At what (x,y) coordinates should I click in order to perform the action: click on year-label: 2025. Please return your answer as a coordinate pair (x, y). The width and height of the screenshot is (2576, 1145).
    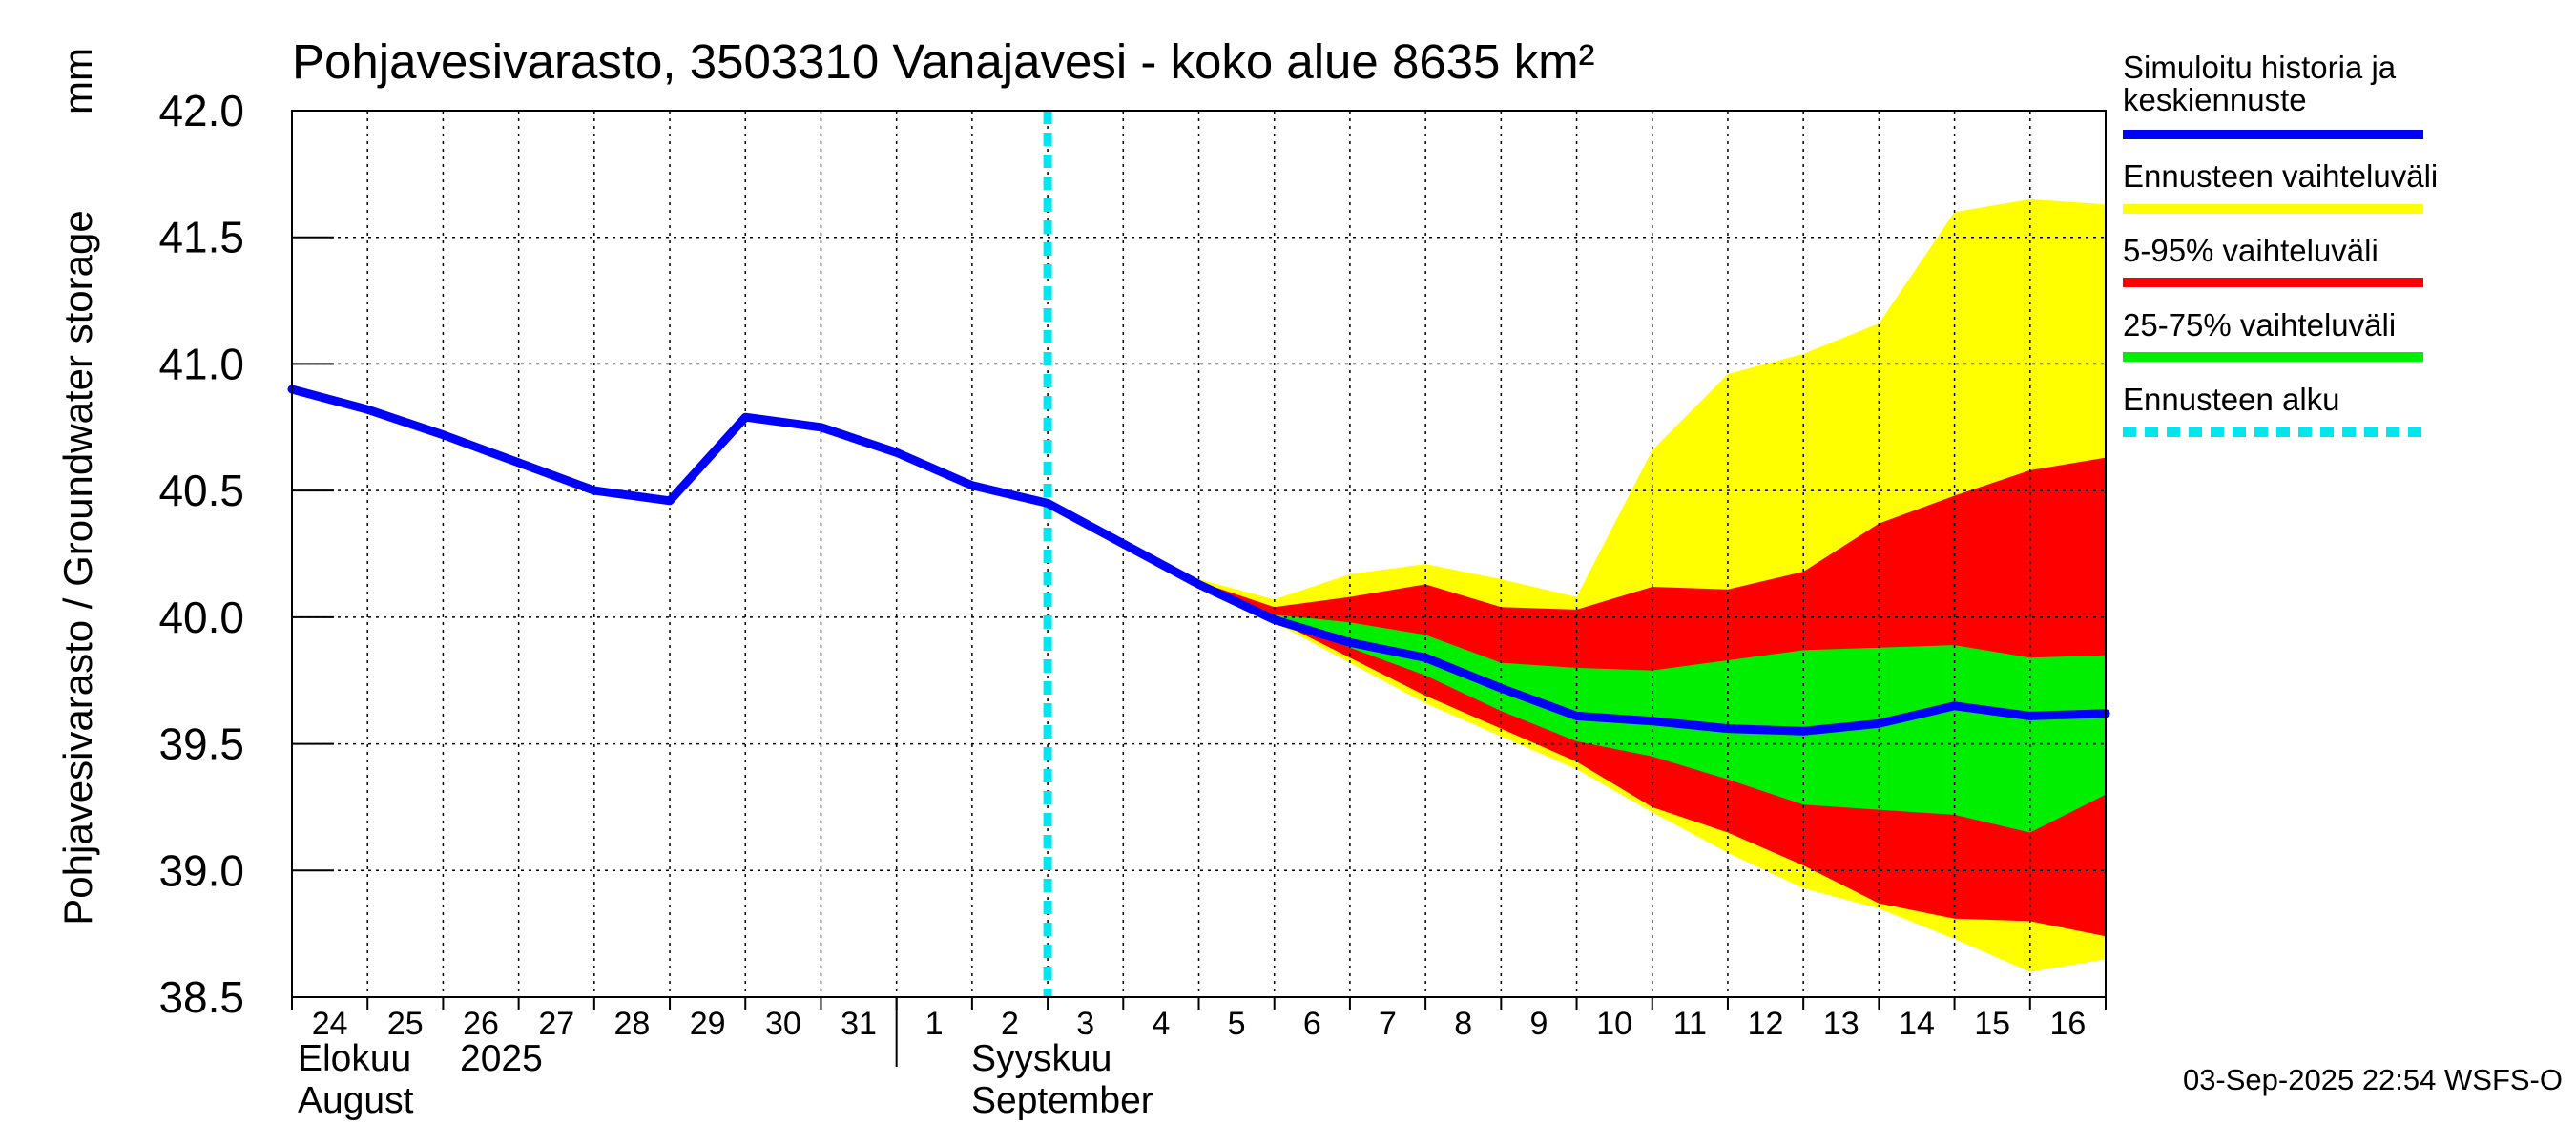
    Looking at the image, I should click on (501, 1058).